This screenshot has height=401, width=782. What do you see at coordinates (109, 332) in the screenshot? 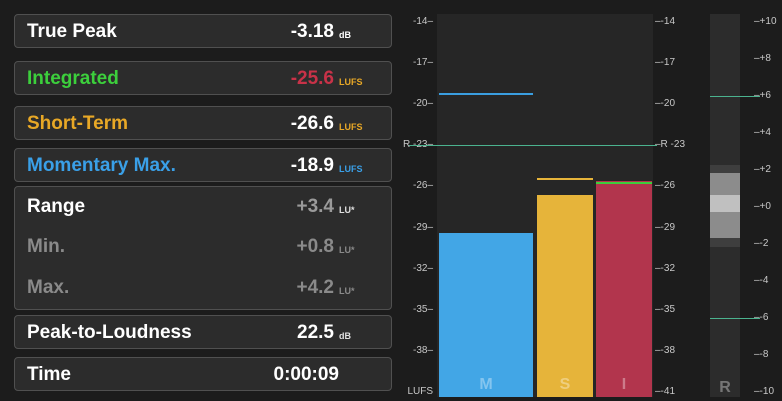
I see `peak-to-loudness-label: Peak-to-Loudness` at bounding box center [109, 332].